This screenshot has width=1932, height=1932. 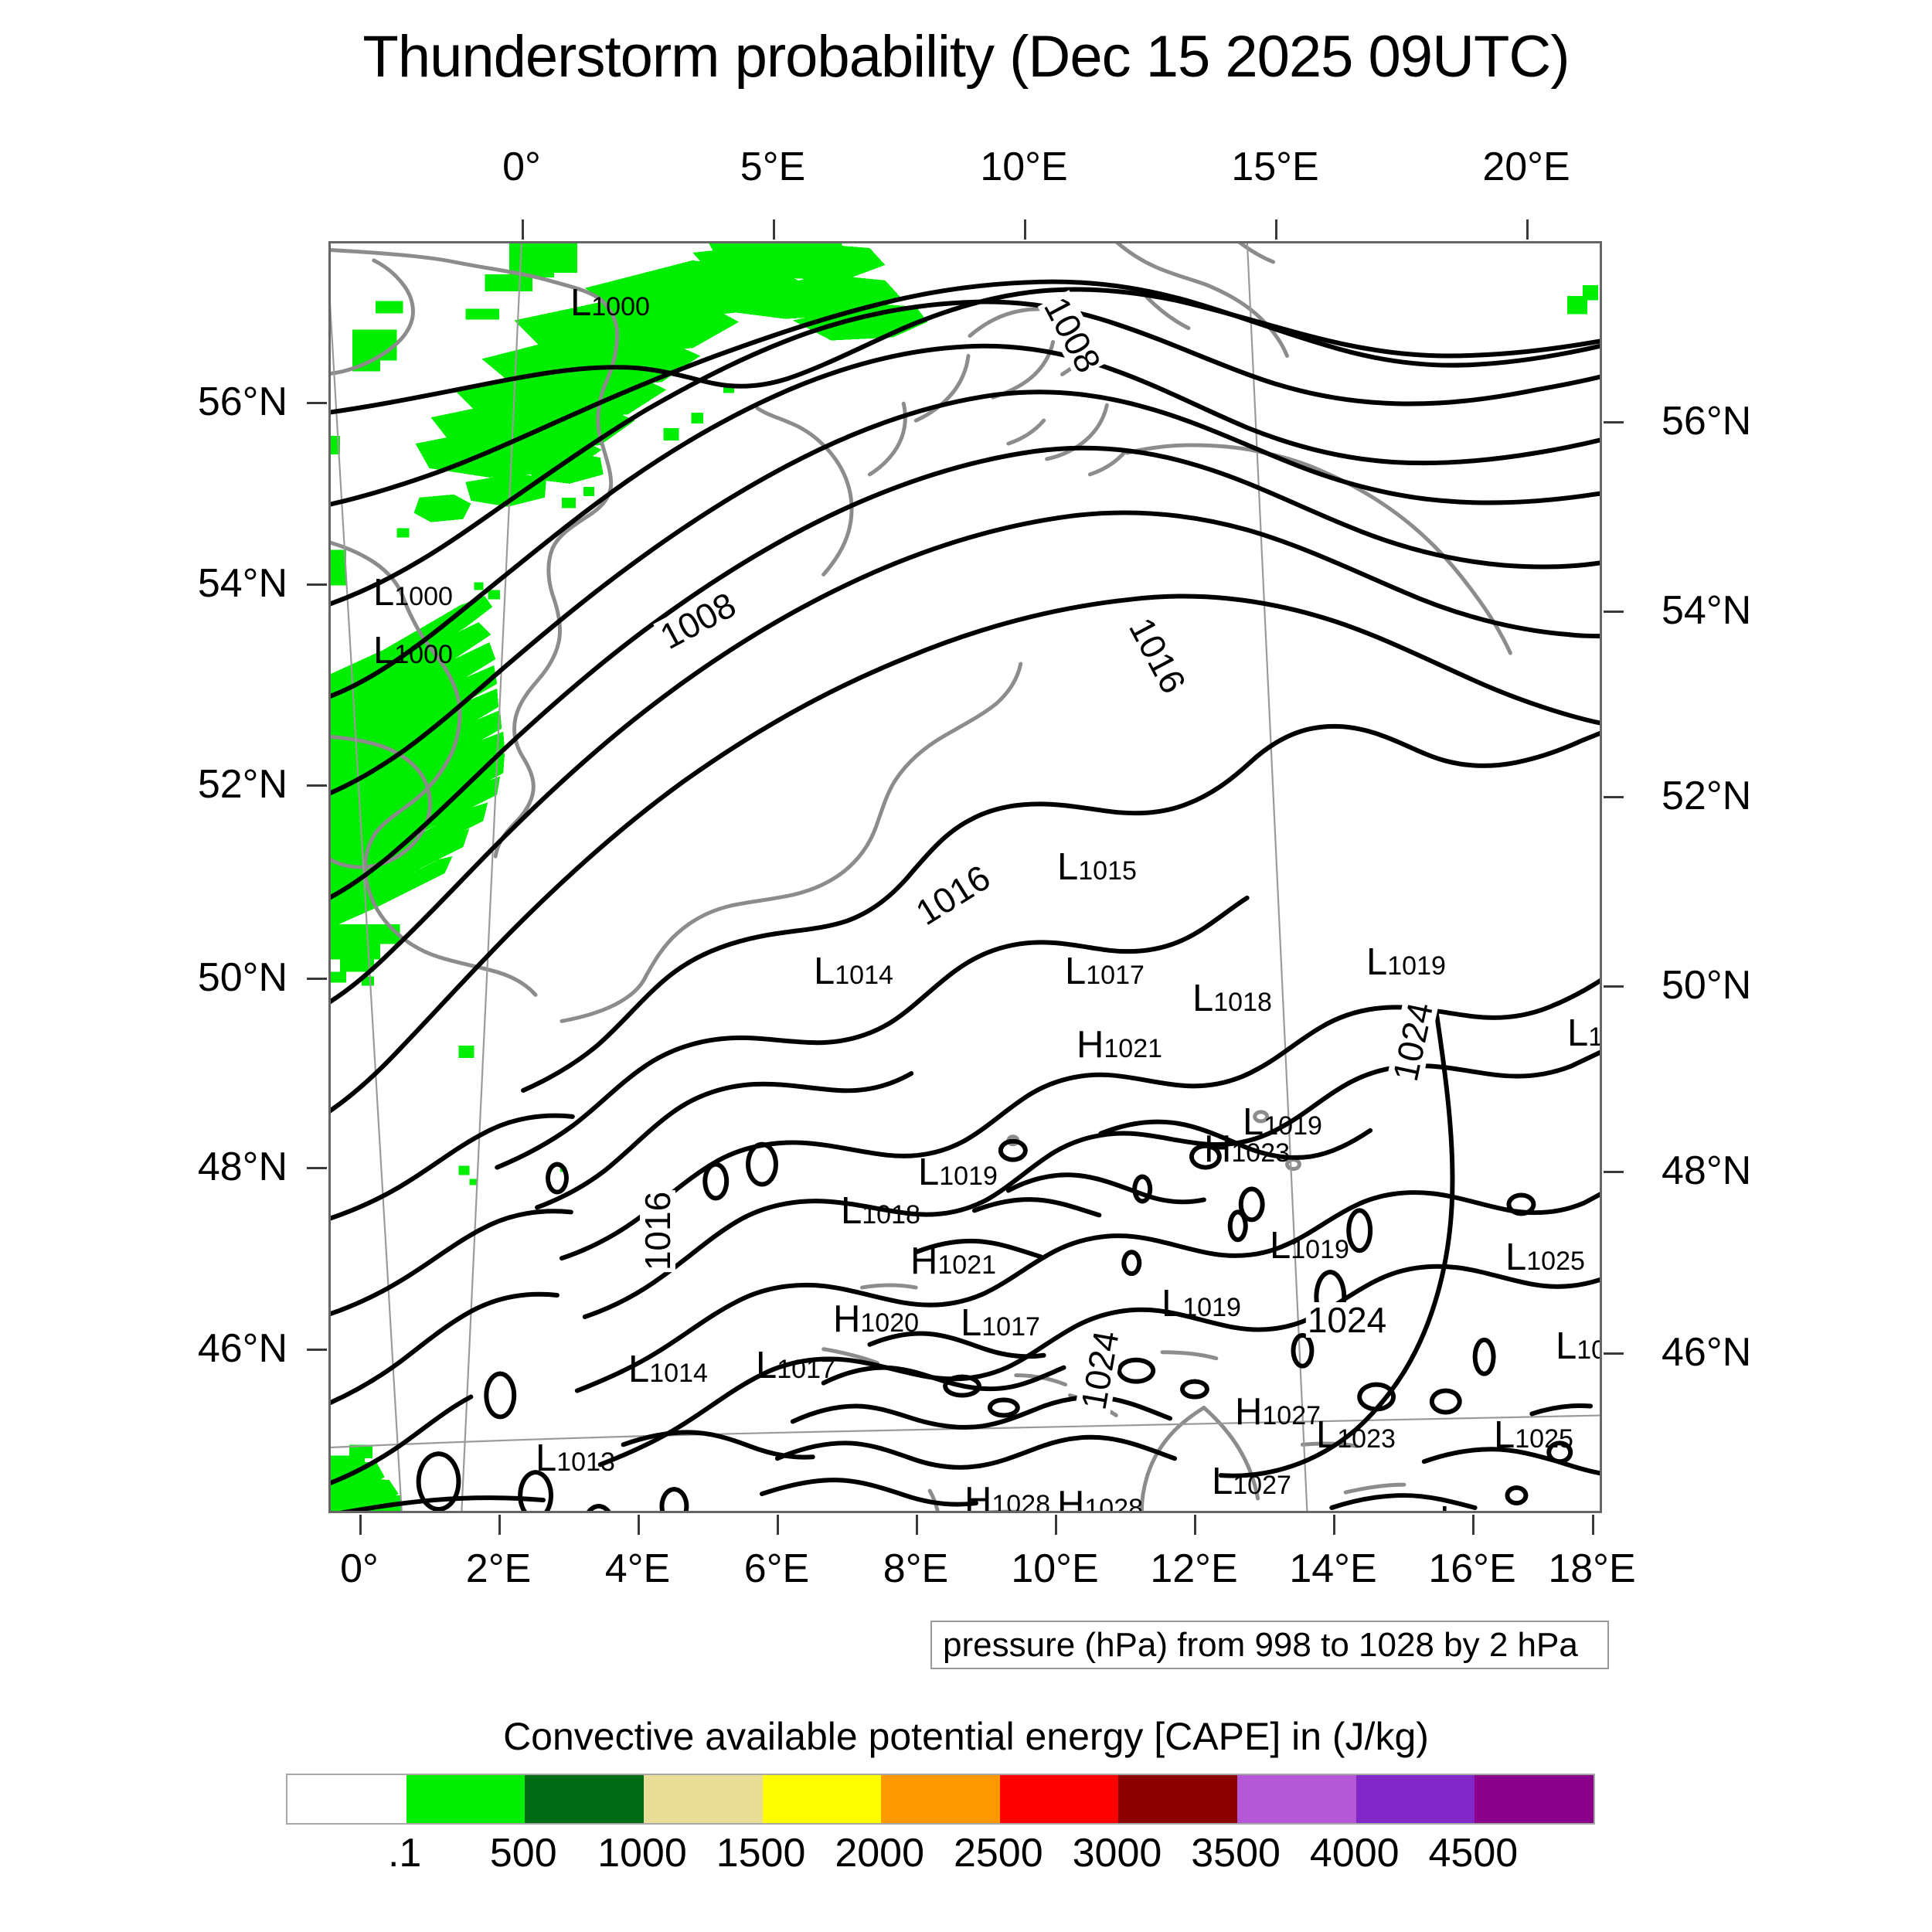 I want to click on axis-label-right: 52°N, so click(x=1707, y=796).